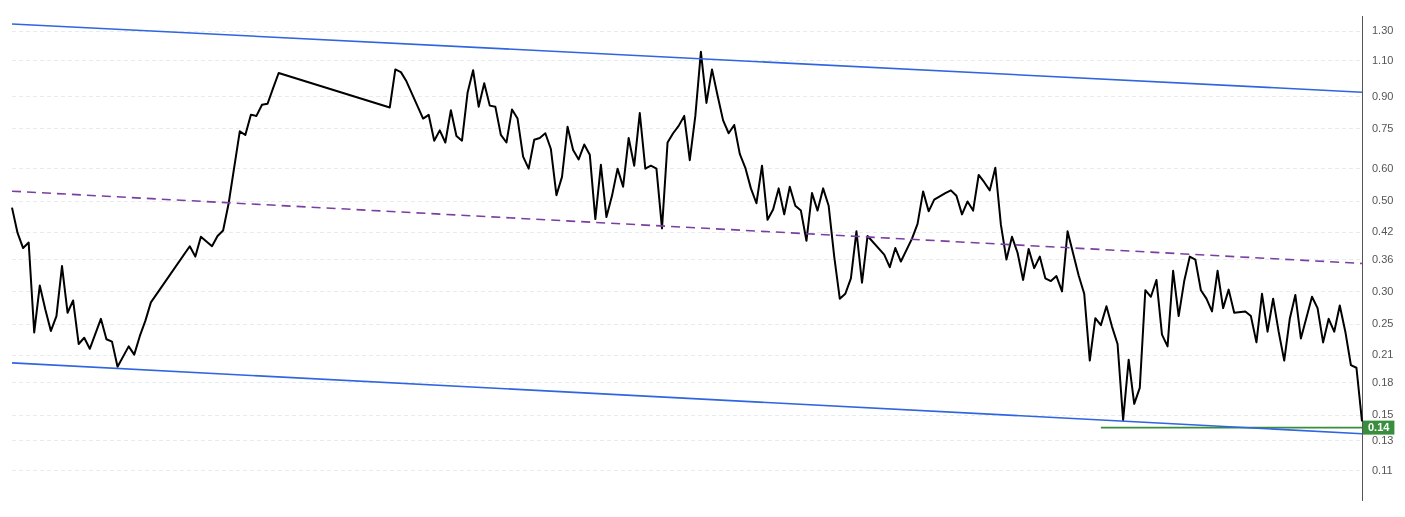  I want to click on y-tick-label: 0.60, so click(1383, 167).